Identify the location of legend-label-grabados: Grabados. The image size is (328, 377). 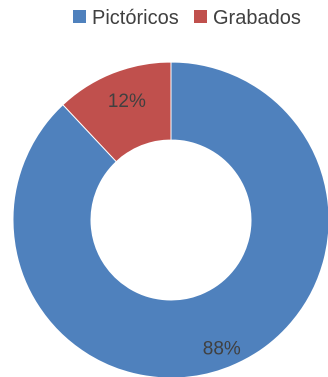
(257, 18).